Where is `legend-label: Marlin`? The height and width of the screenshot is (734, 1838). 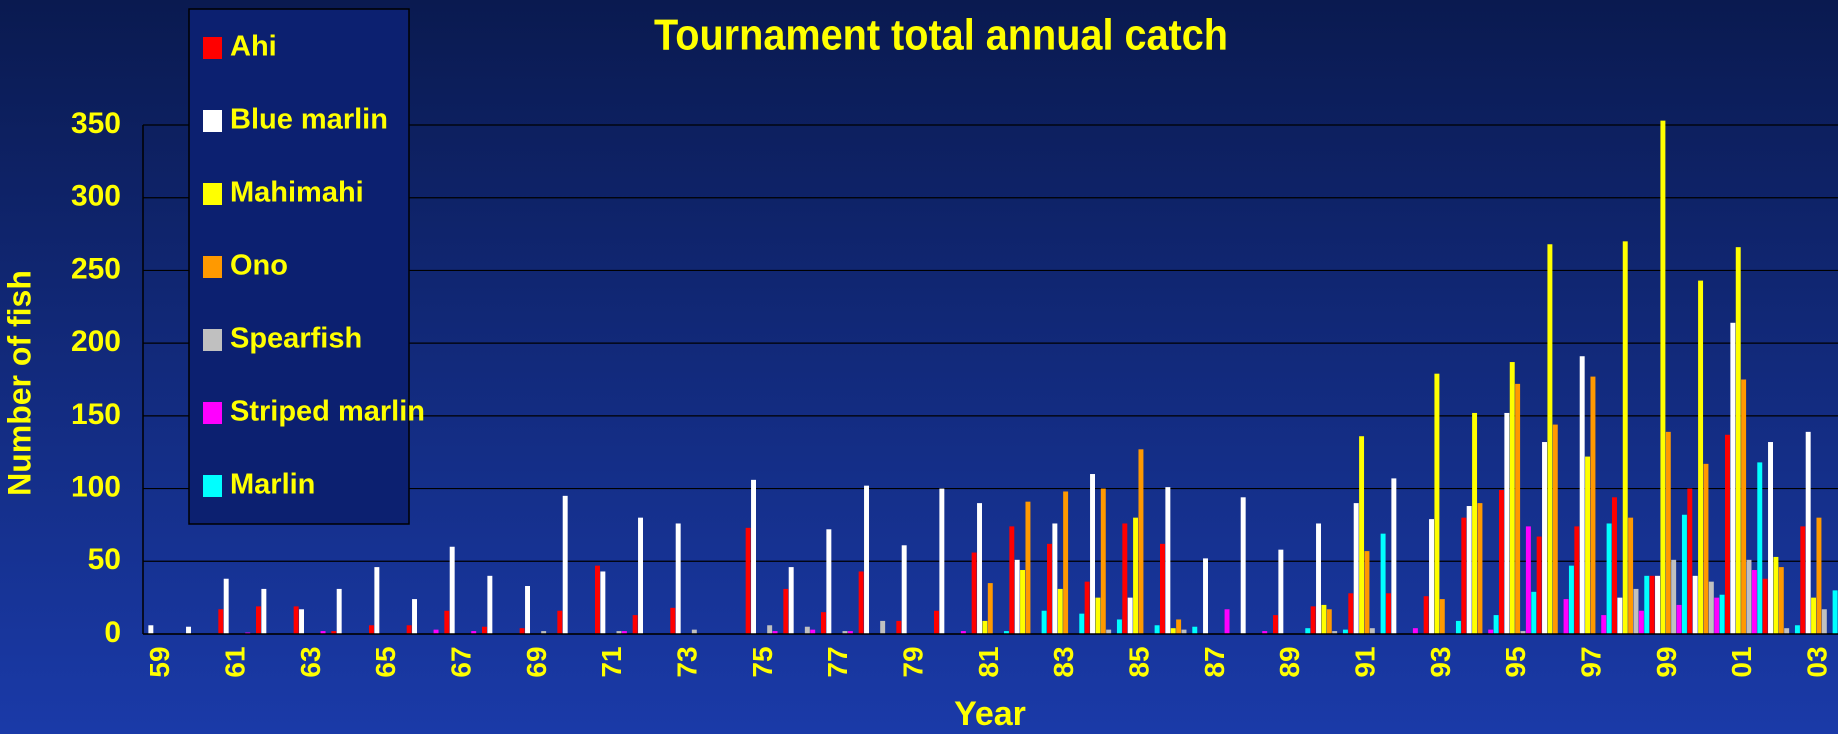 legend-label: Marlin is located at coordinates (272, 485).